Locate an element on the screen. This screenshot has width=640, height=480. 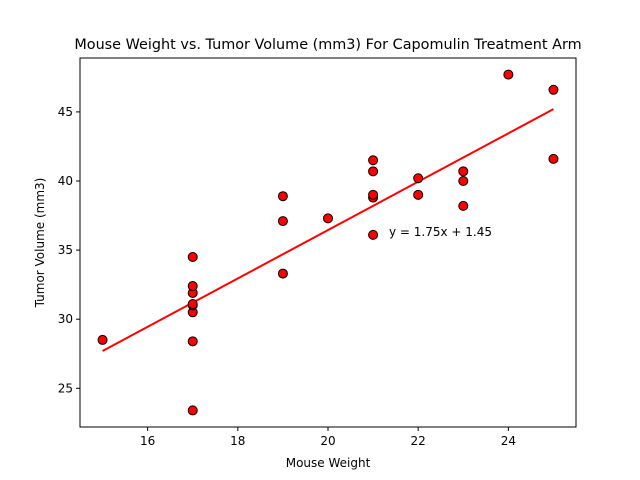
y-tick-label: 45 is located at coordinates (65, 112).